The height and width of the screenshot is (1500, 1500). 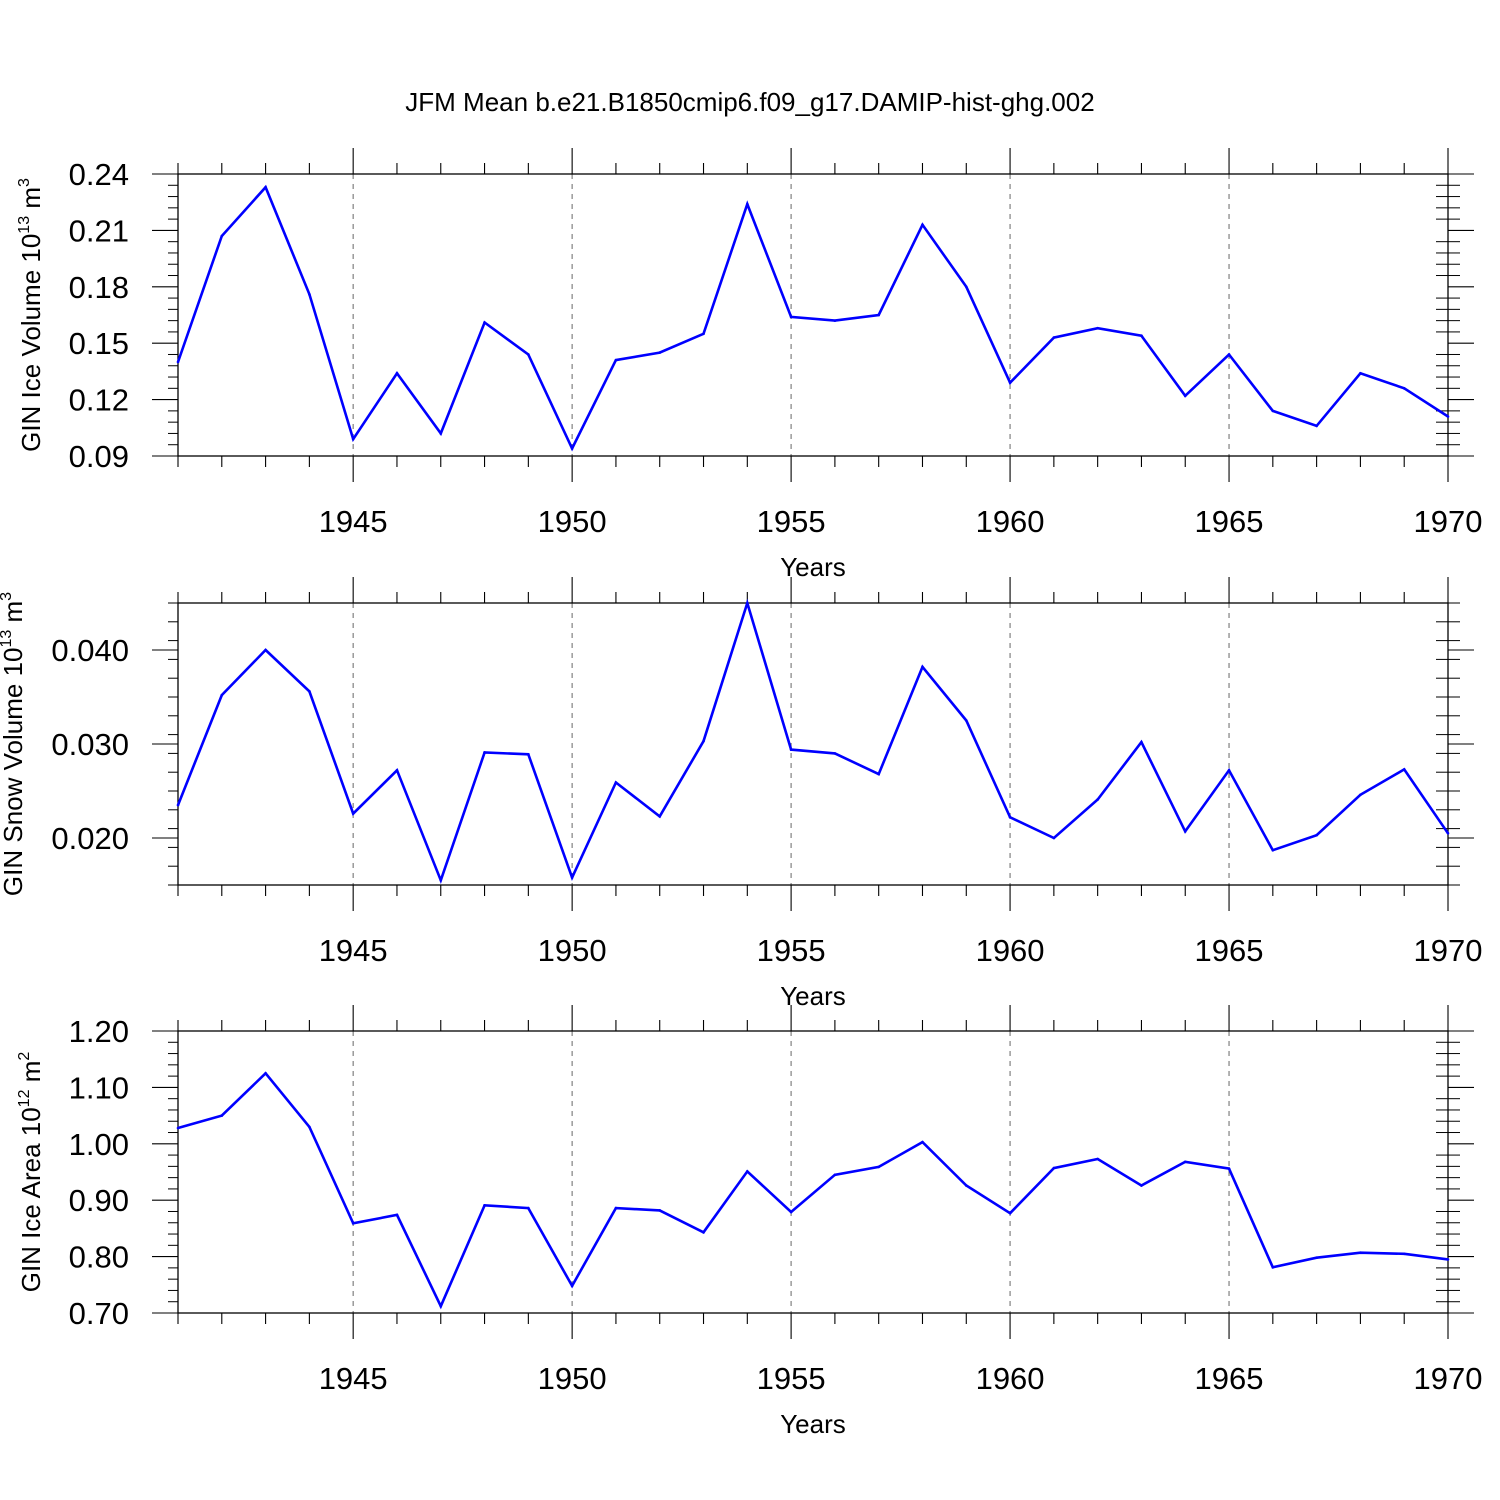 What do you see at coordinates (309, 691) in the screenshot?
I see `data-point-1944` at bounding box center [309, 691].